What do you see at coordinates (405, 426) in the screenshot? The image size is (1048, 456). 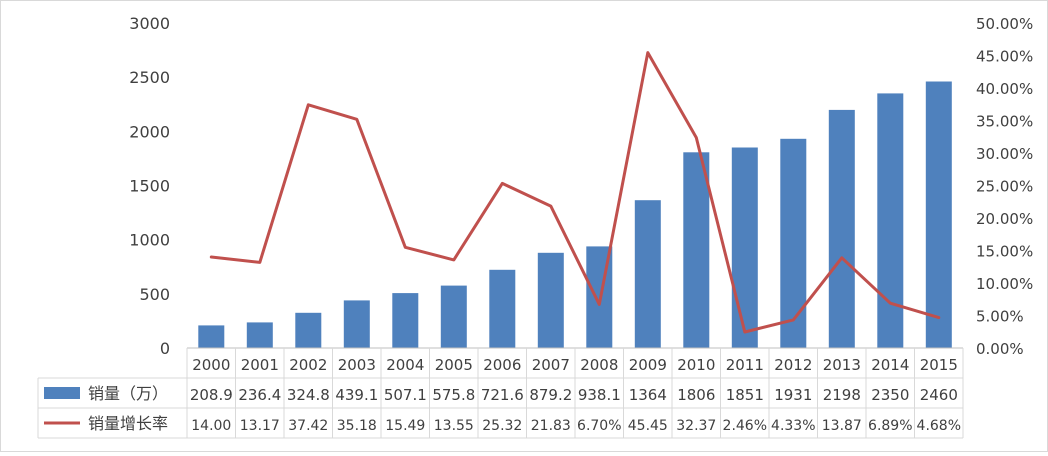 I see `growth-value-2004: 15.49` at bounding box center [405, 426].